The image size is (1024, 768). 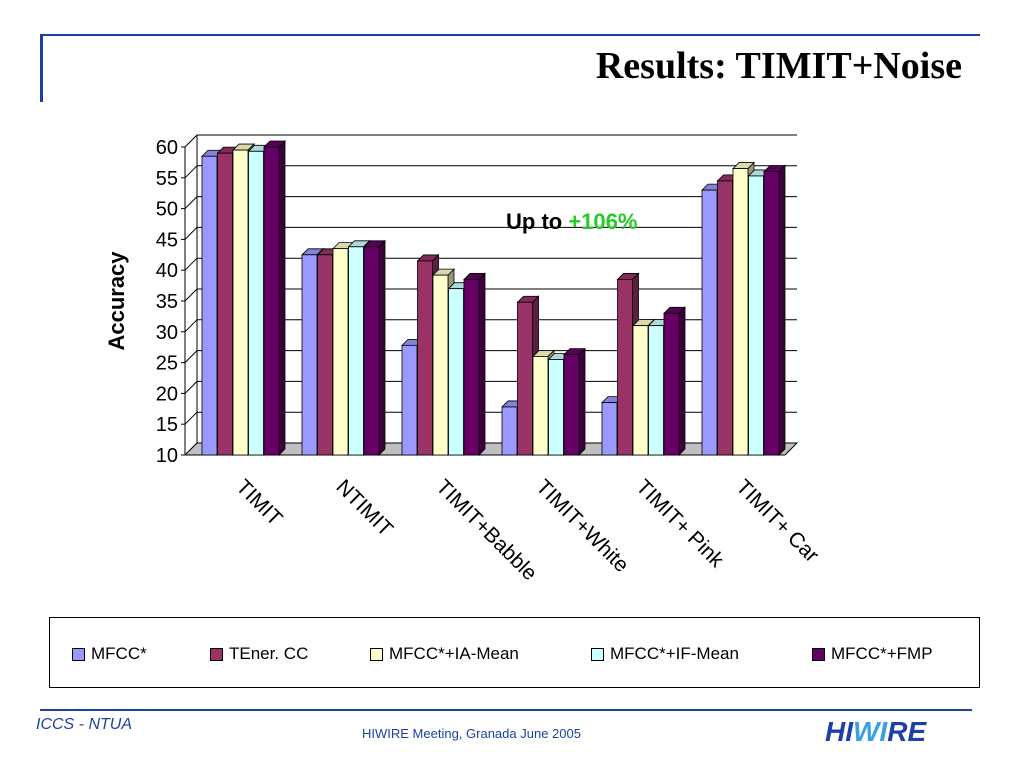 What do you see at coordinates (167, 148) in the screenshot?
I see `y-tick-label: 60` at bounding box center [167, 148].